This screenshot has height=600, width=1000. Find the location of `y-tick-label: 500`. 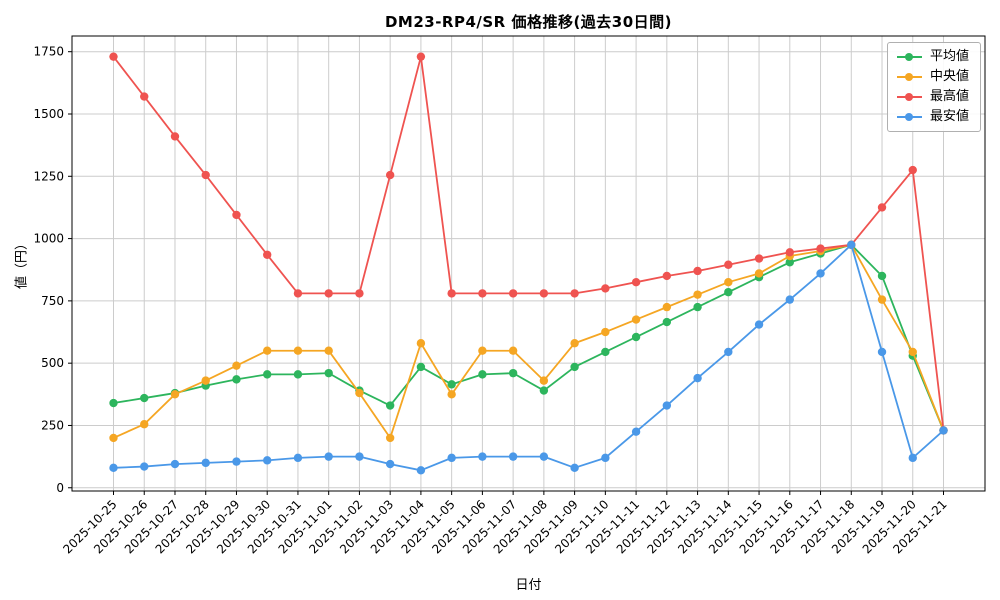

y-tick-label: 500 is located at coordinates (52, 363).